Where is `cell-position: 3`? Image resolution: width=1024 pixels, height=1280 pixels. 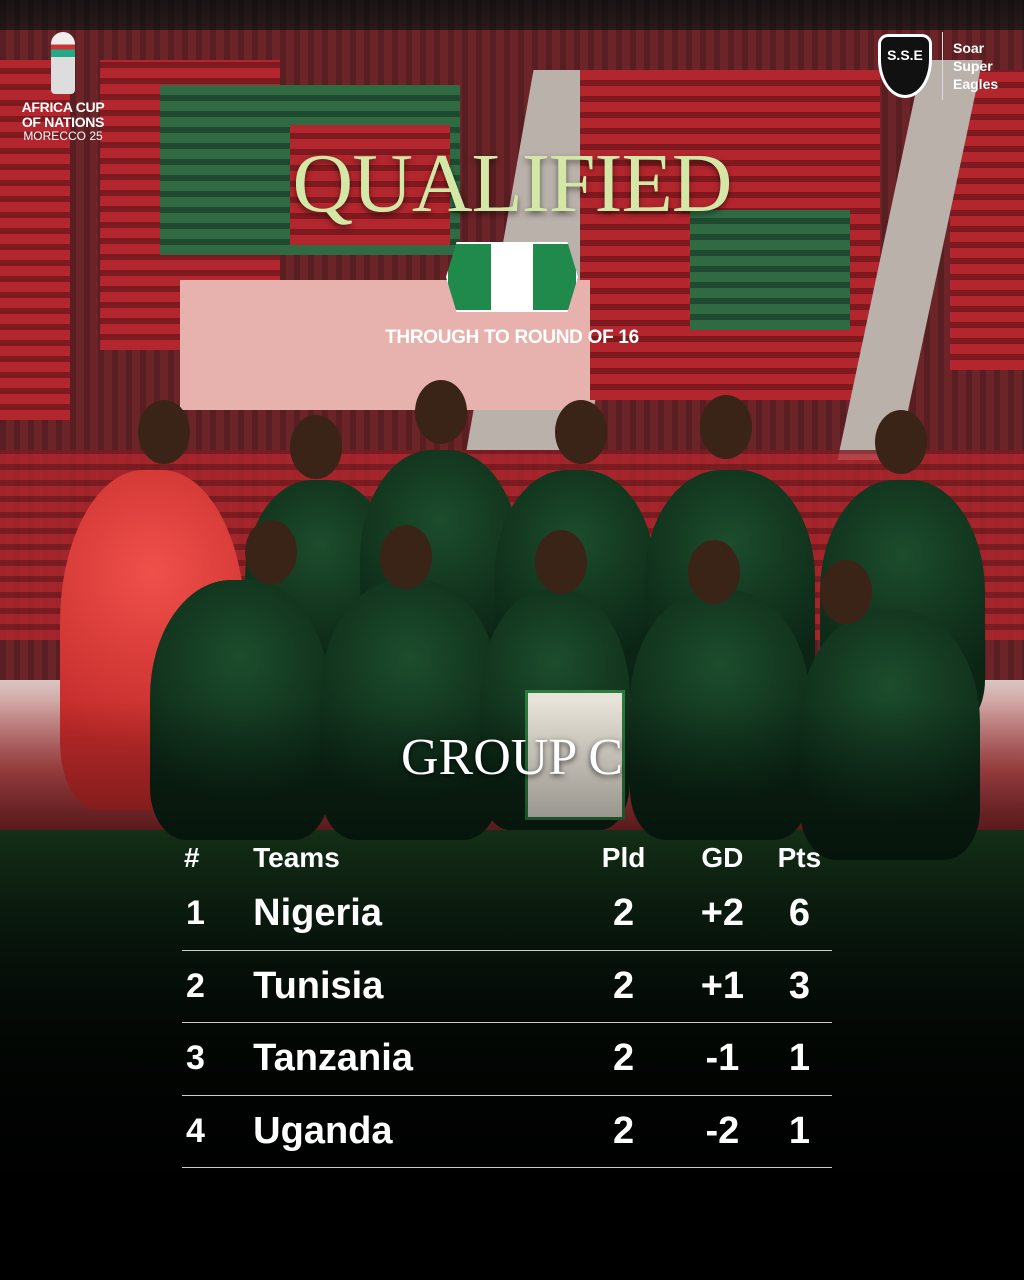 cell-position: 3 is located at coordinates (195, 1058).